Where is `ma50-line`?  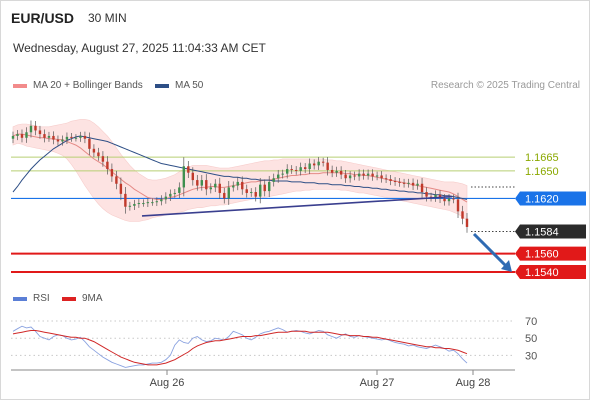 ma50-line is located at coordinates (240, 167).